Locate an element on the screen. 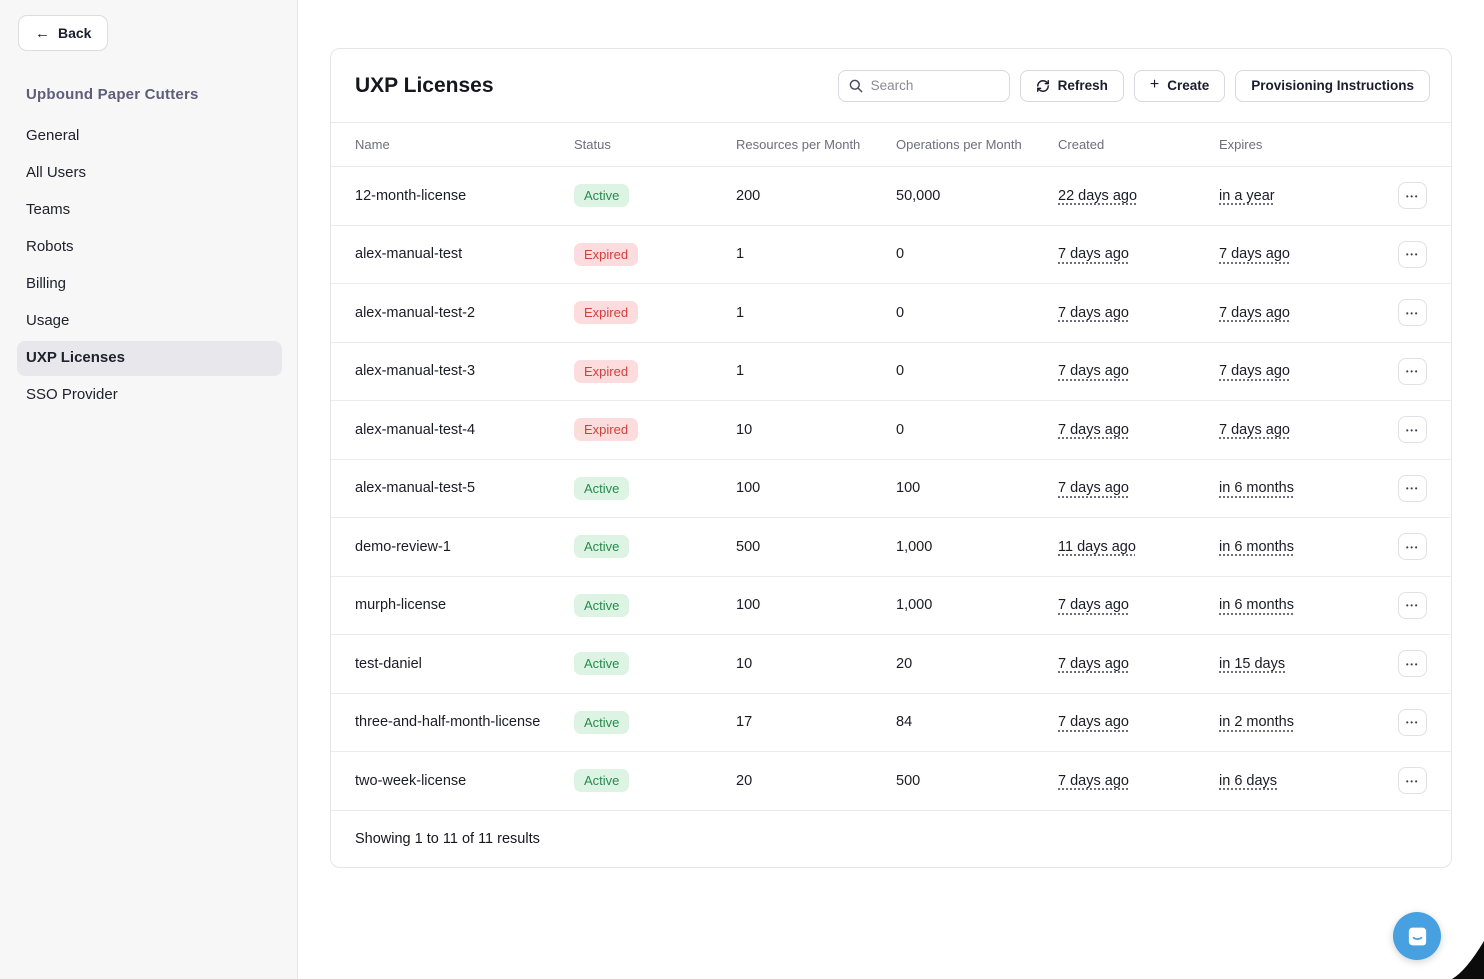  expires-date: in 2 months is located at coordinates (1256, 722).